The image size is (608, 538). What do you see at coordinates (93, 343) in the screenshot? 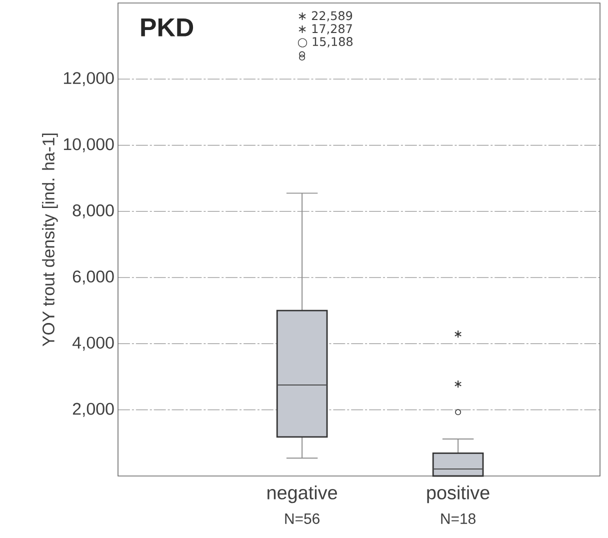
I see `y-tick-label: 4,000` at bounding box center [93, 343].